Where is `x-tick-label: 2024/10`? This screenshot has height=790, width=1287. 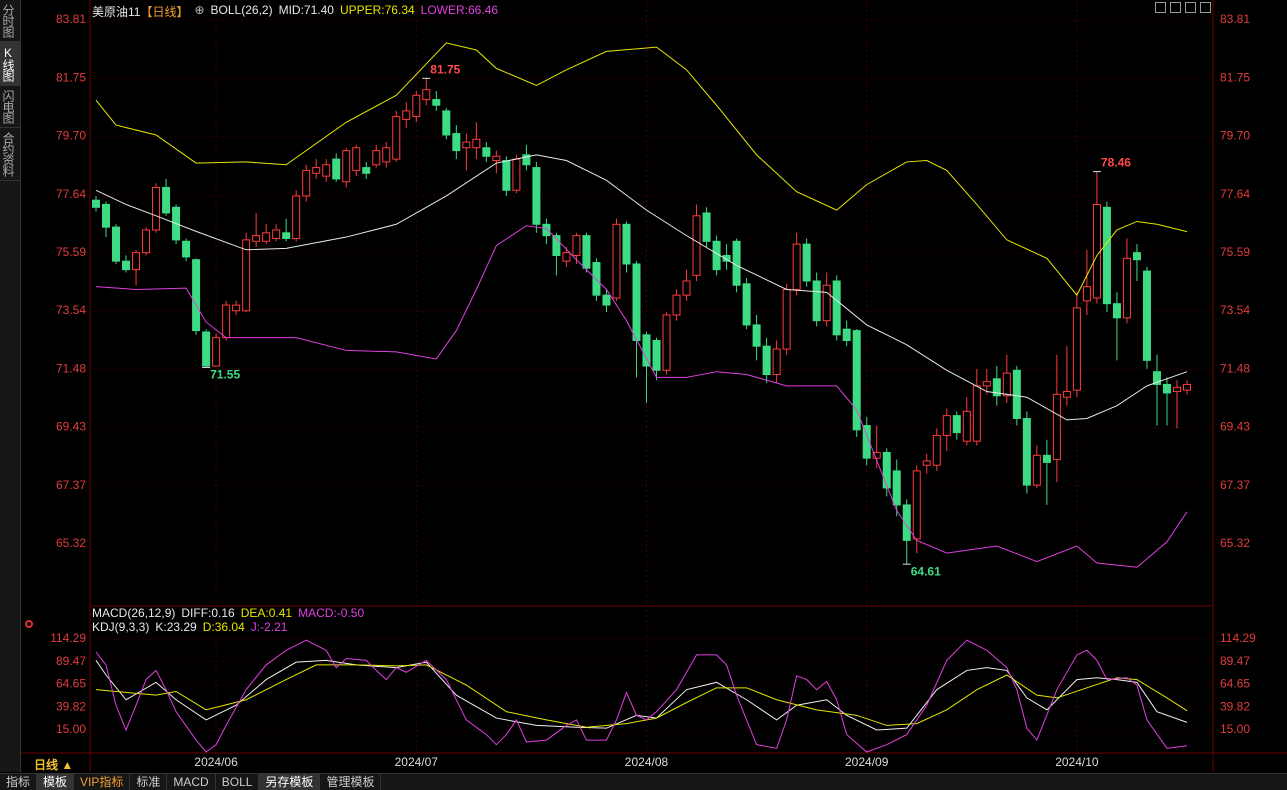
x-tick-label: 2024/10 is located at coordinates (1077, 762).